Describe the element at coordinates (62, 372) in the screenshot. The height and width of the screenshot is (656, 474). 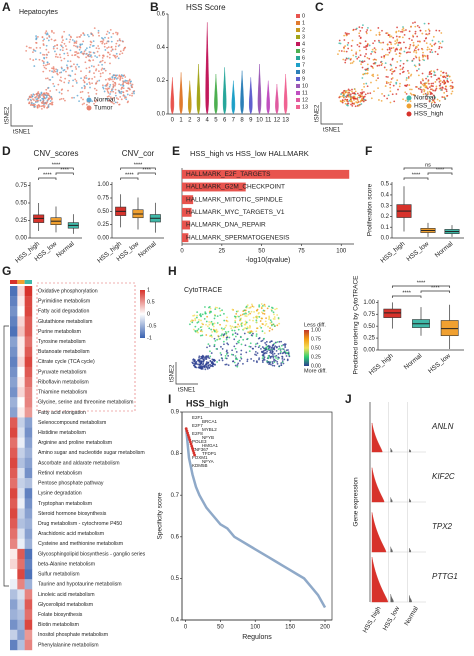
I see `row-label: Pyruvate metabolism` at that location.